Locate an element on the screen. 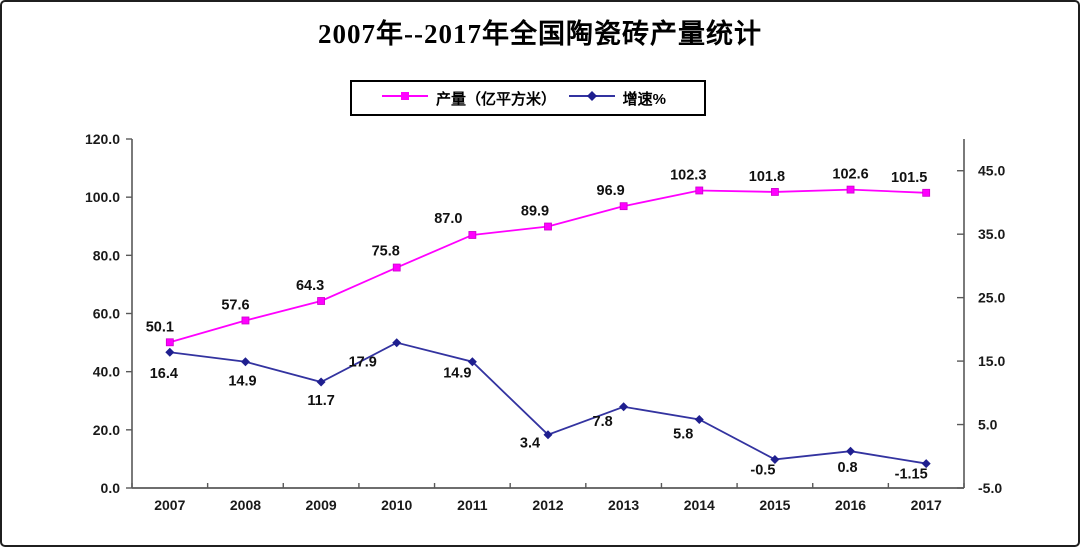  svg-text: 120.0 is located at coordinates (102, 139).